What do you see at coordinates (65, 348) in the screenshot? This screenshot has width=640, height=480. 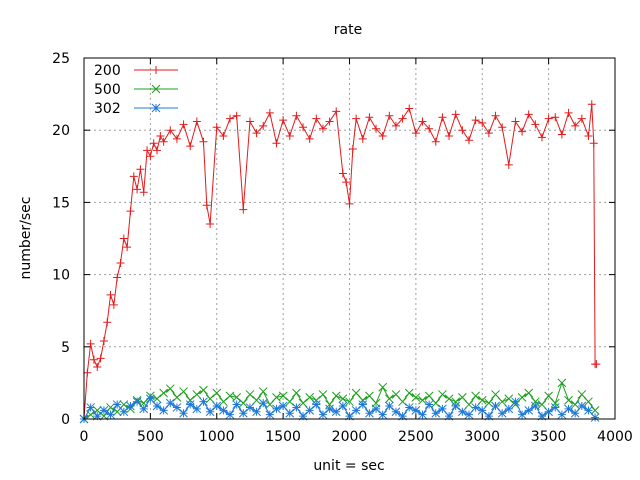 I see `y-tick-label: 5` at bounding box center [65, 348].